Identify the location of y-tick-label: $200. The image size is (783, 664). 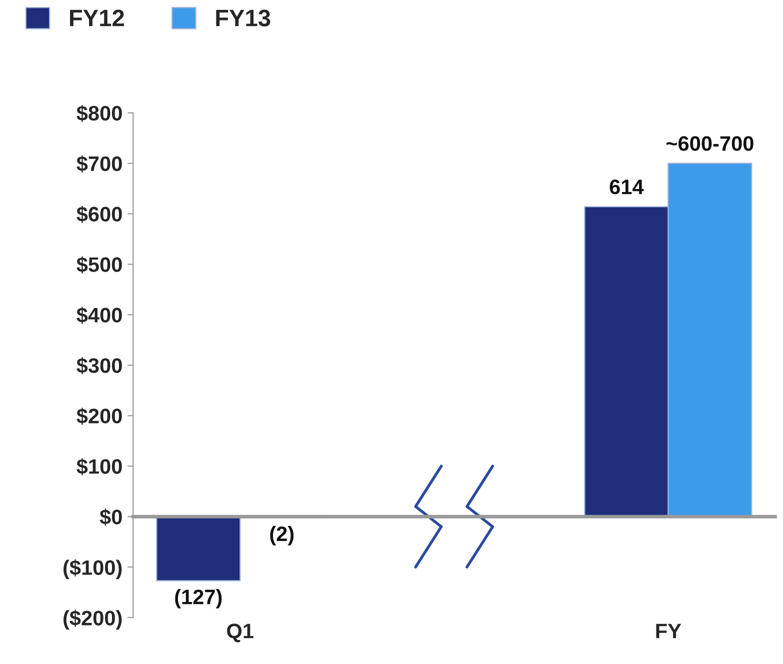
(99, 416).